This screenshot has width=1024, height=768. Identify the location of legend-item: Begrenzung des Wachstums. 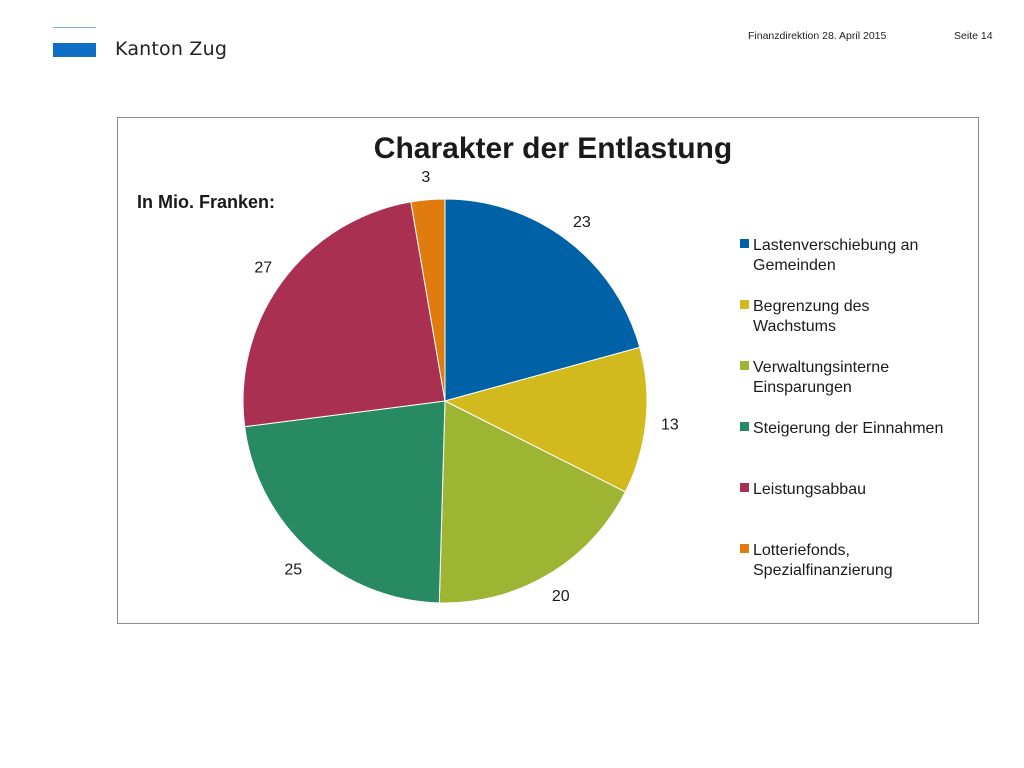
(805, 316).